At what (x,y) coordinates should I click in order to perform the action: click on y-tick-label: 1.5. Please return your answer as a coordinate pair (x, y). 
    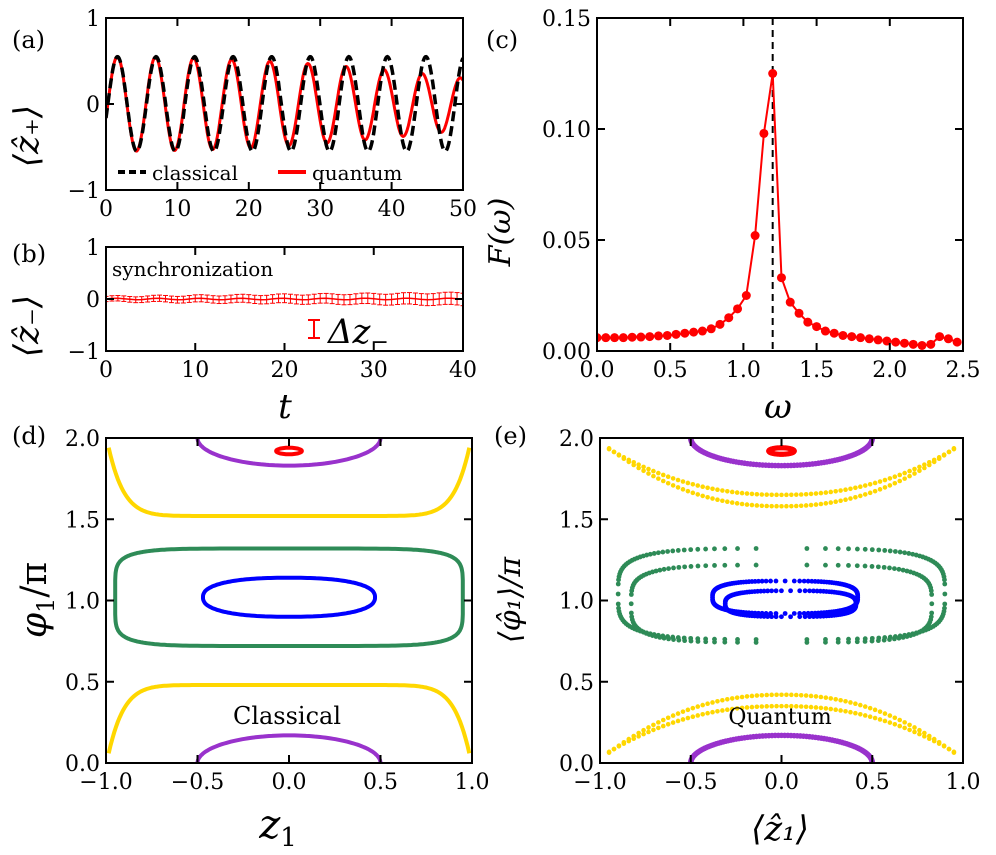
    Looking at the image, I should click on (82, 520).